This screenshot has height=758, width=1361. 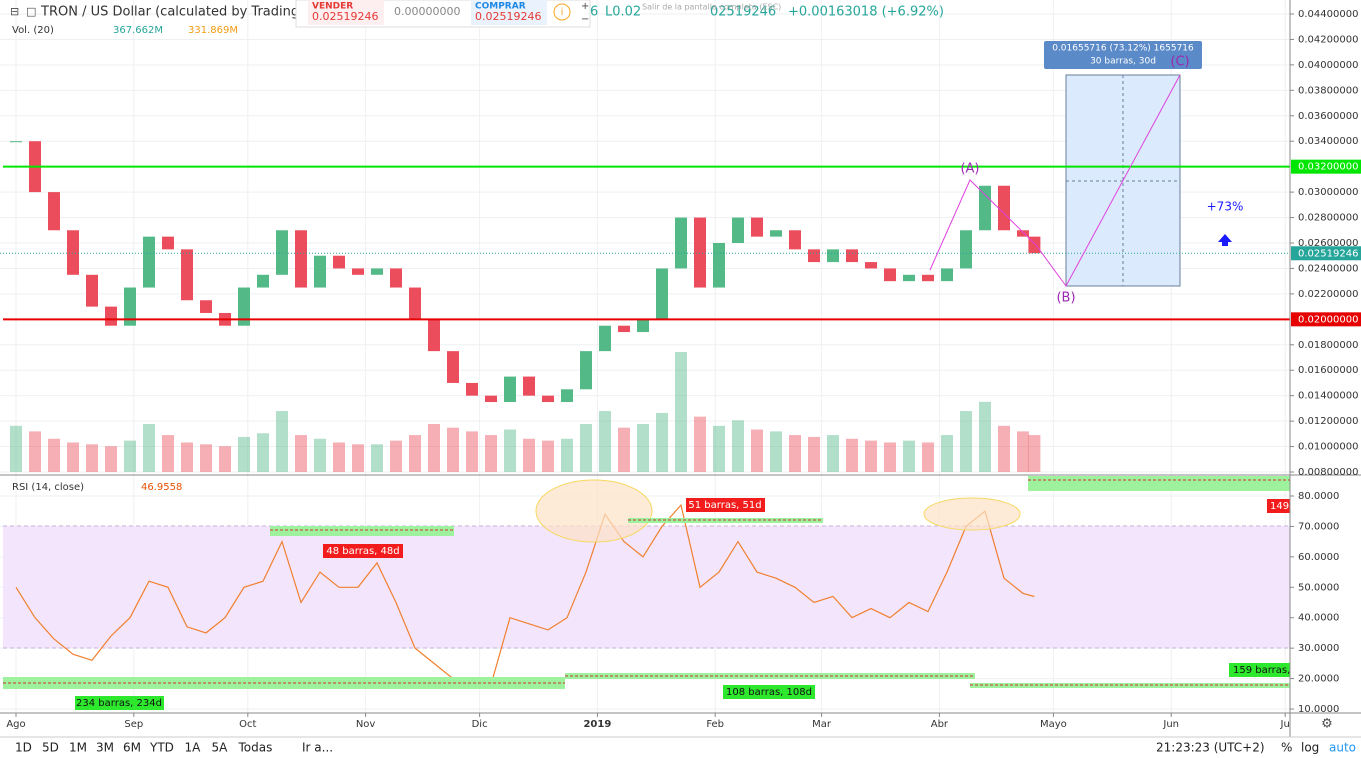 I want to click on toolbar-button: YTD, so click(x=161, y=748).